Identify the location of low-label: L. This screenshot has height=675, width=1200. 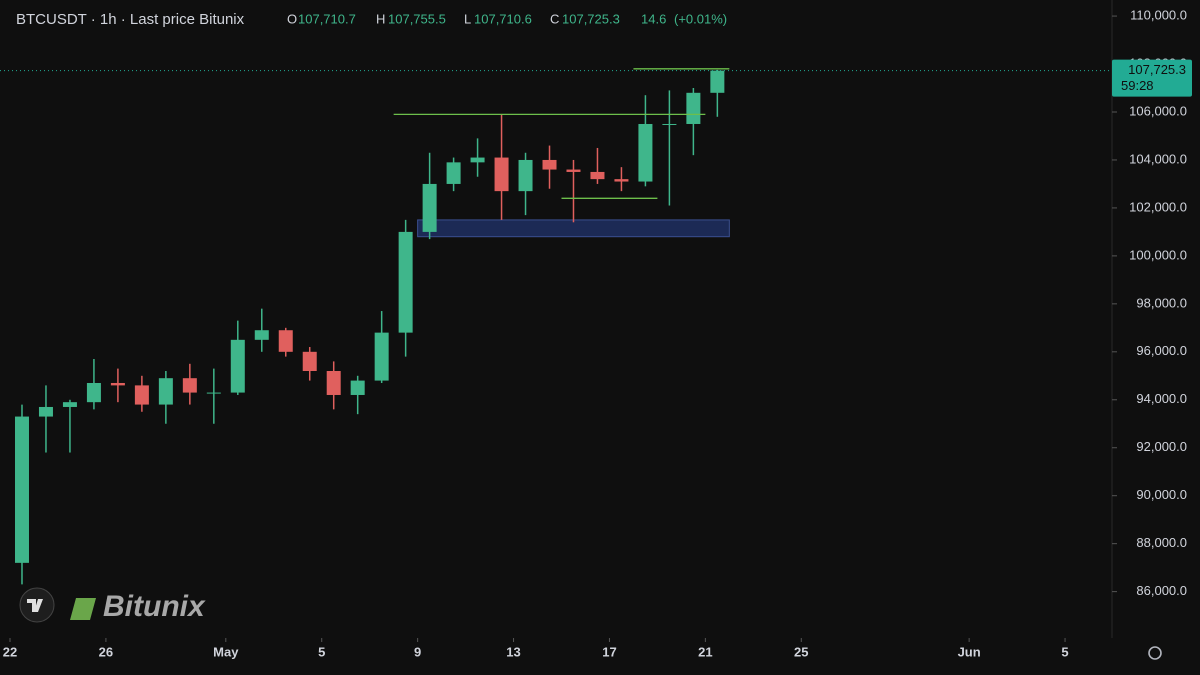
(467, 18).